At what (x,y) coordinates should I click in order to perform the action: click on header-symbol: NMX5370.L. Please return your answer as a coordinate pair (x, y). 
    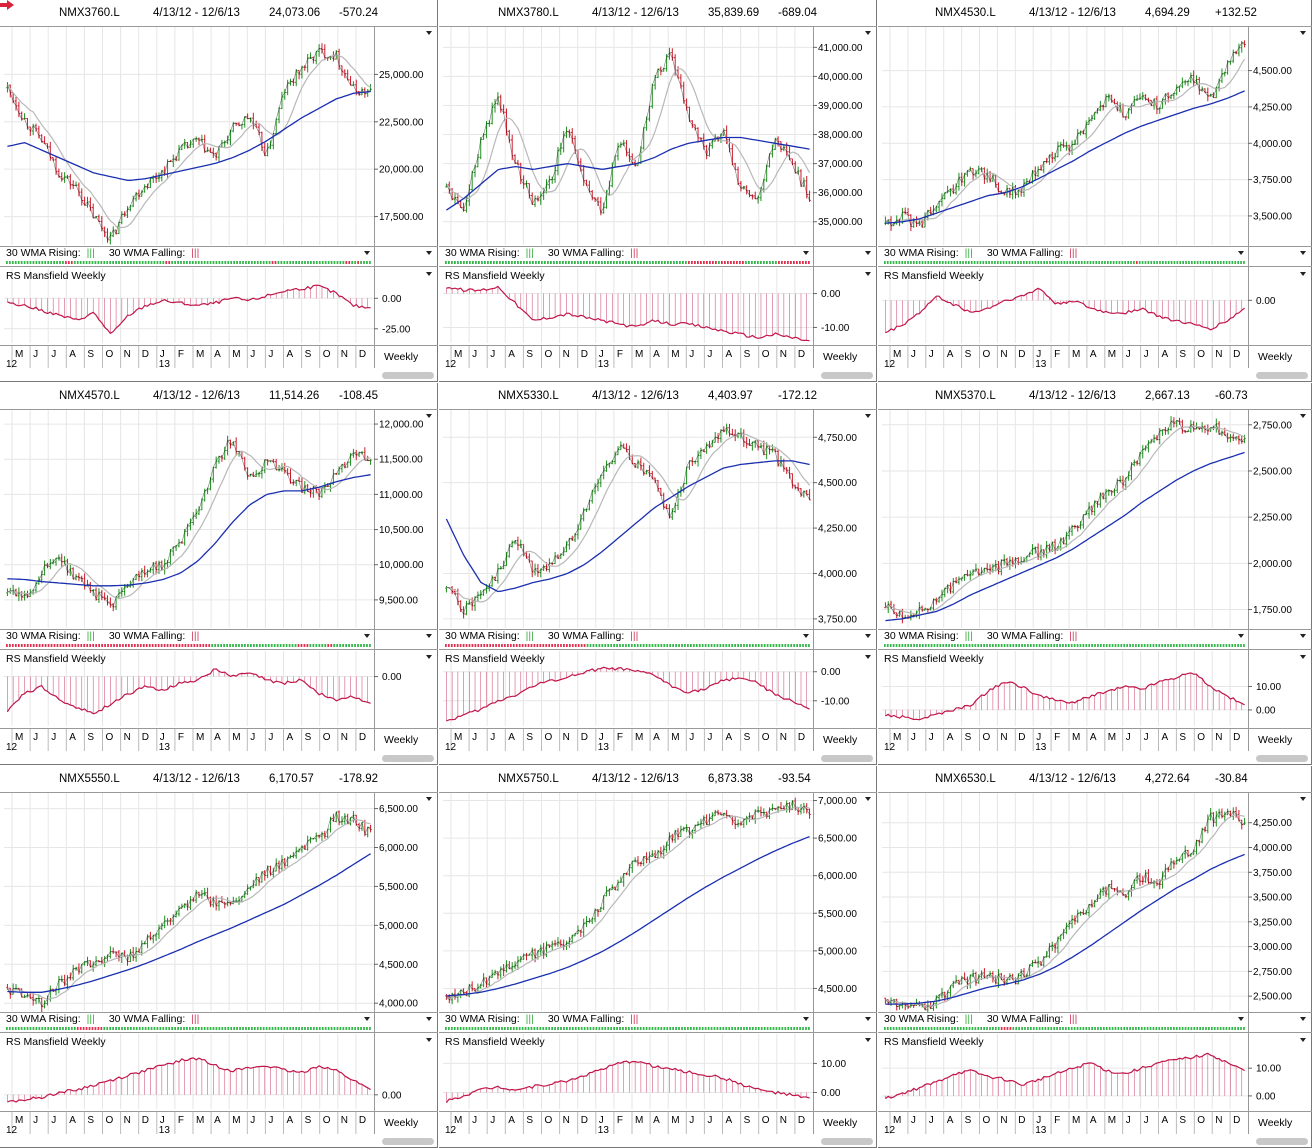
    Looking at the image, I should click on (965, 396).